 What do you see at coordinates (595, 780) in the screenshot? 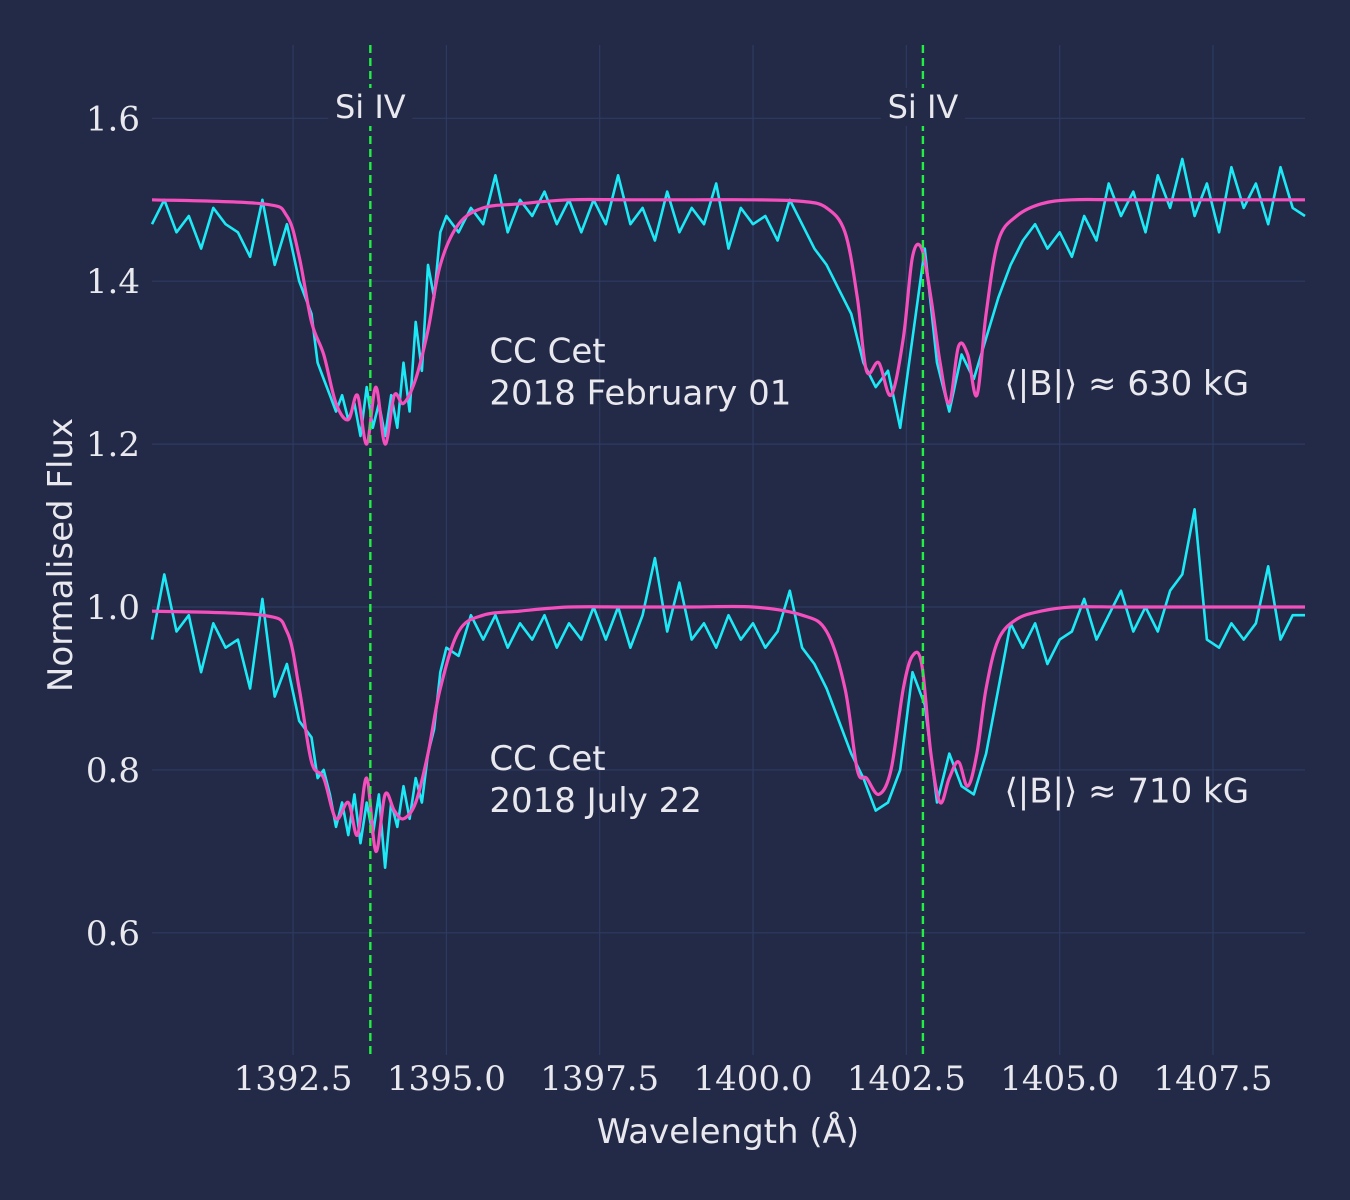
I see `annotation-text: CC Cet 2018 July 22` at bounding box center [595, 780].